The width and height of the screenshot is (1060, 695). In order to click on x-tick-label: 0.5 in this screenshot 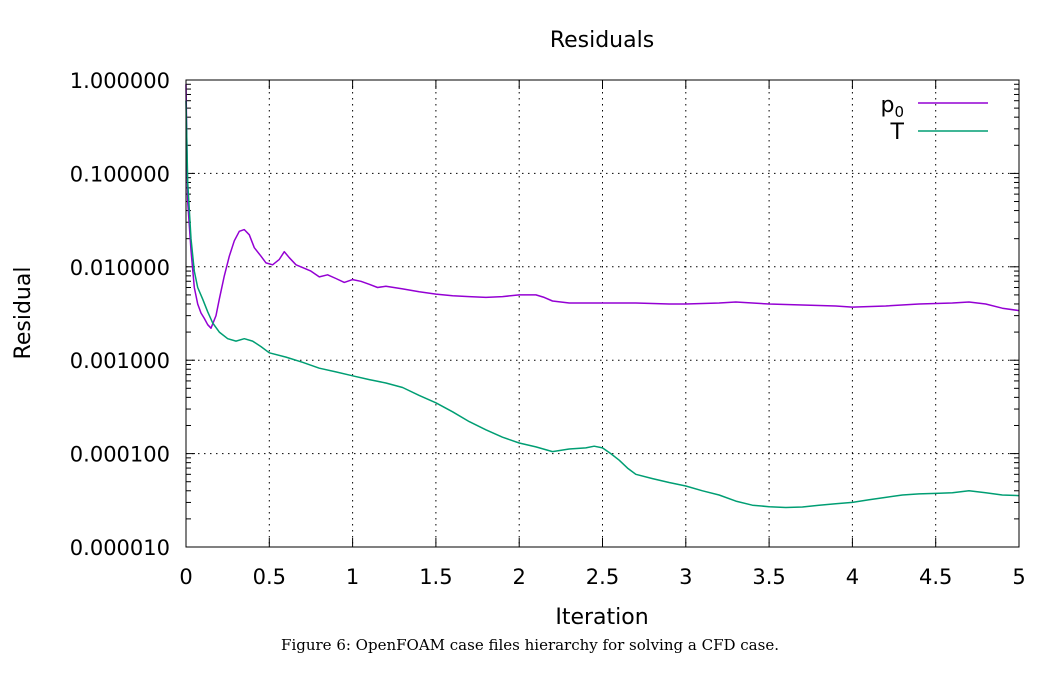, I will do `click(269, 577)`.